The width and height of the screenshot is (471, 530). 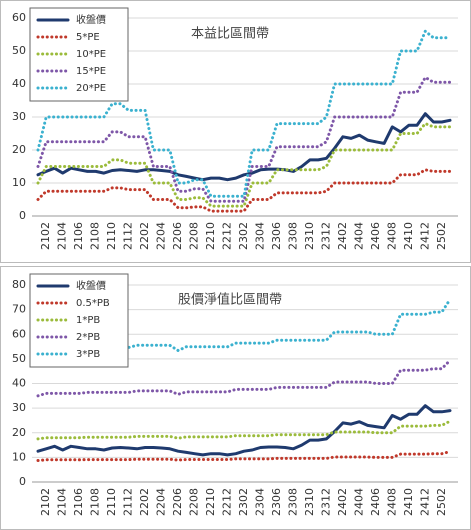 I want to click on y-tick-label: 80, so click(x=19, y=284).